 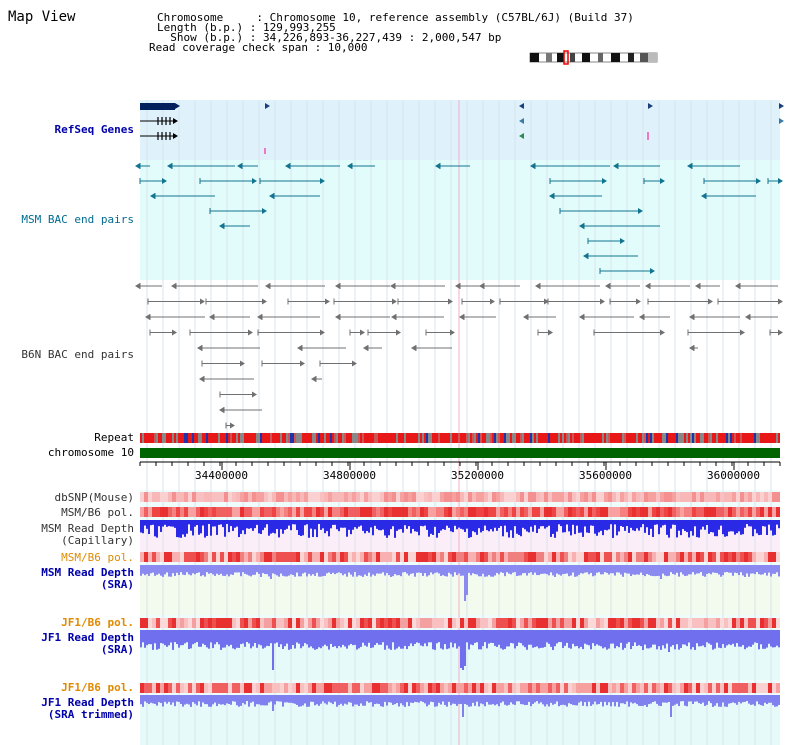 I want to click on track-label-msm-read-depth-sra: MSM Read Depth, so click(x=87, y=572).